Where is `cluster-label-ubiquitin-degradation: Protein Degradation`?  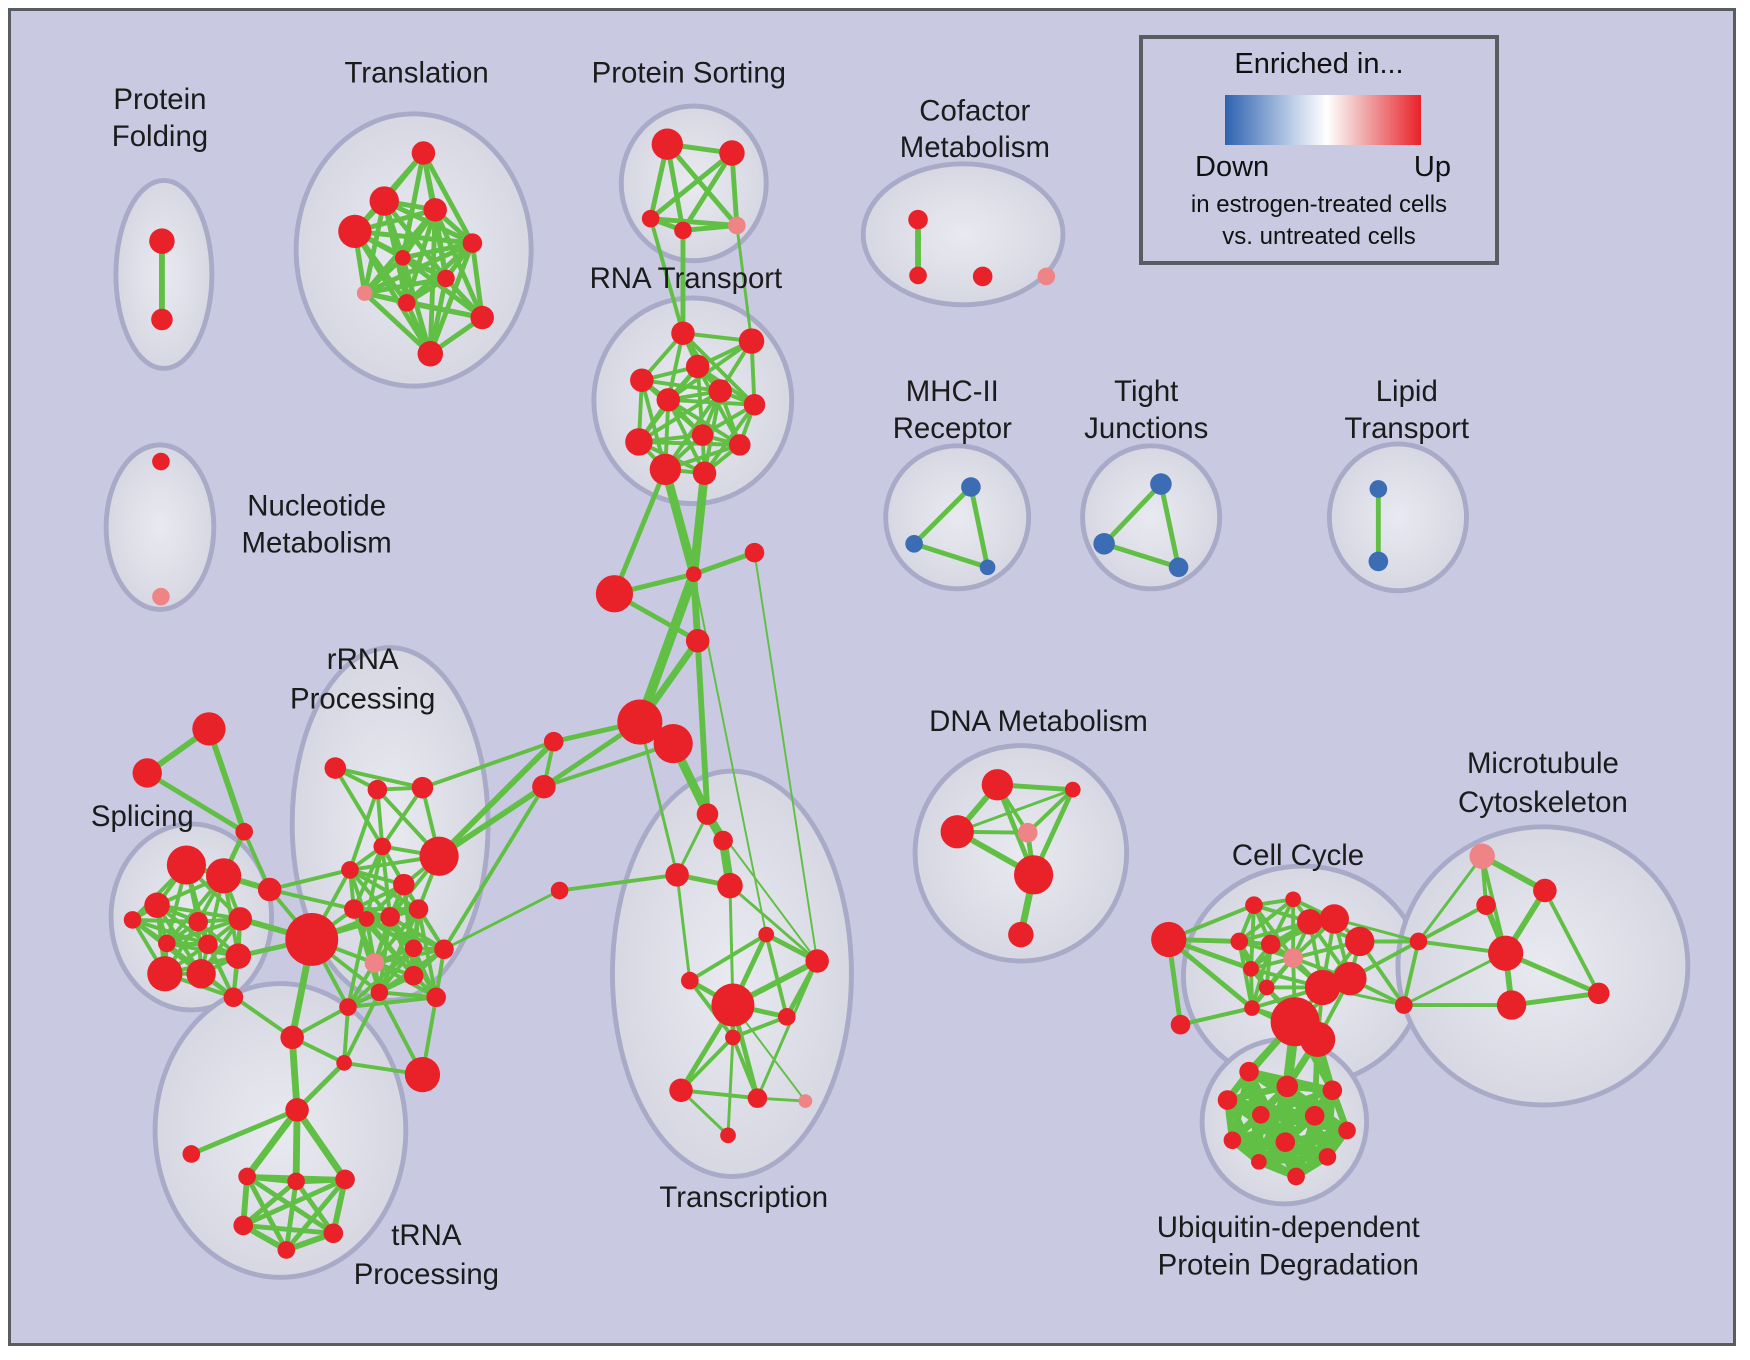
cluster-label-ubiquitin-degradation: Protein Degradation is located at coordinates (1288, 1264).